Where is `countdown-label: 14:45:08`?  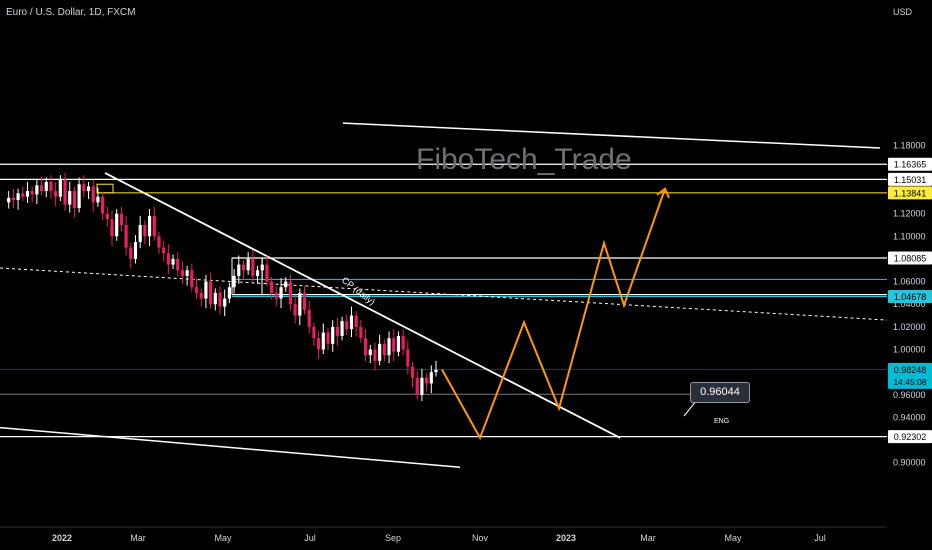 countdown-label: 14:45:08 is located at coordinates (909, 382).